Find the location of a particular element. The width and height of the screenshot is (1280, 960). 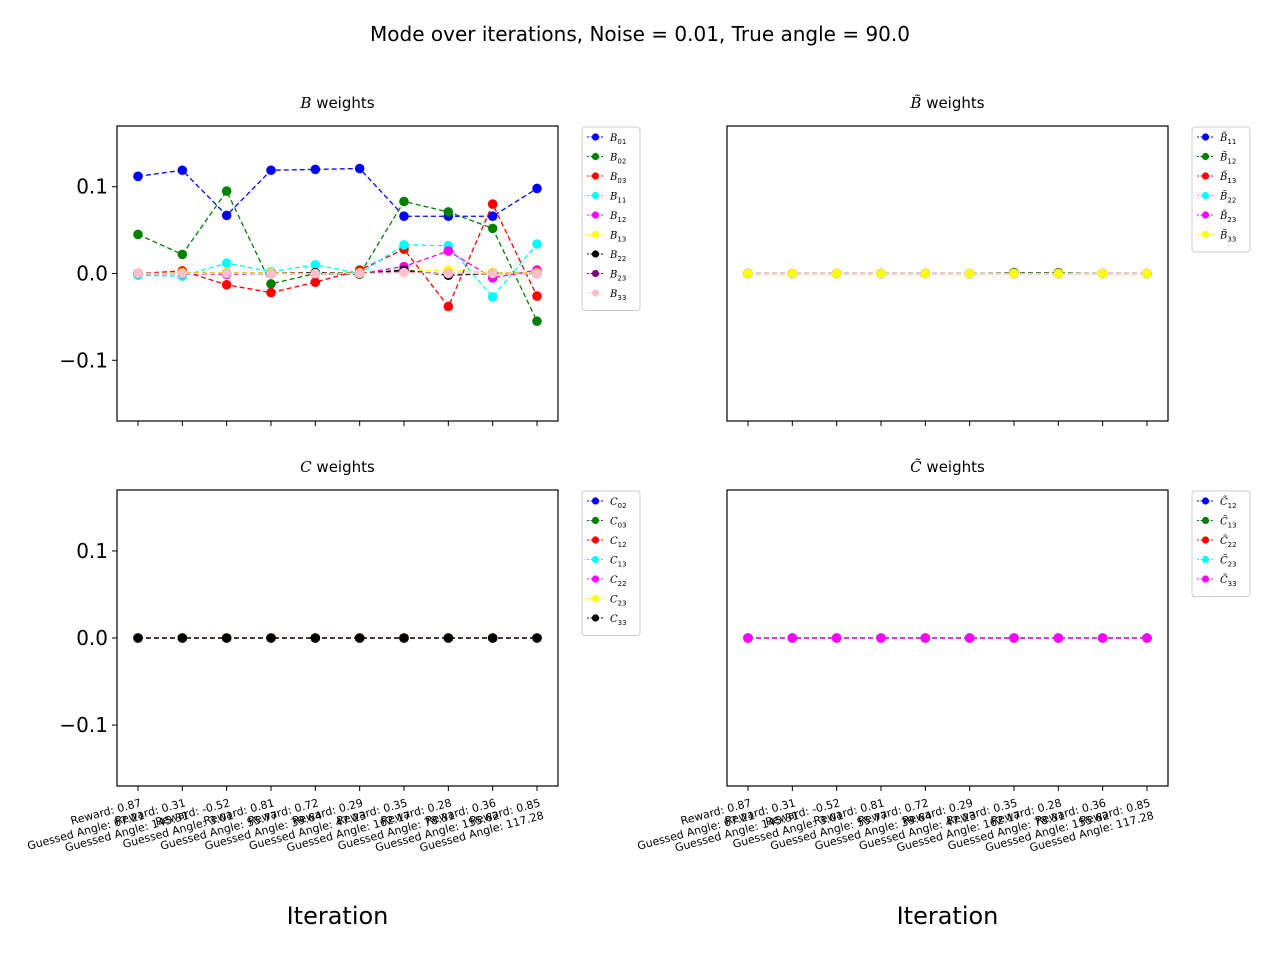

legend: B̃11 B̃12 B̃13 B̃22 B̃23 B̃33 is located at coordinates (1221, 189).